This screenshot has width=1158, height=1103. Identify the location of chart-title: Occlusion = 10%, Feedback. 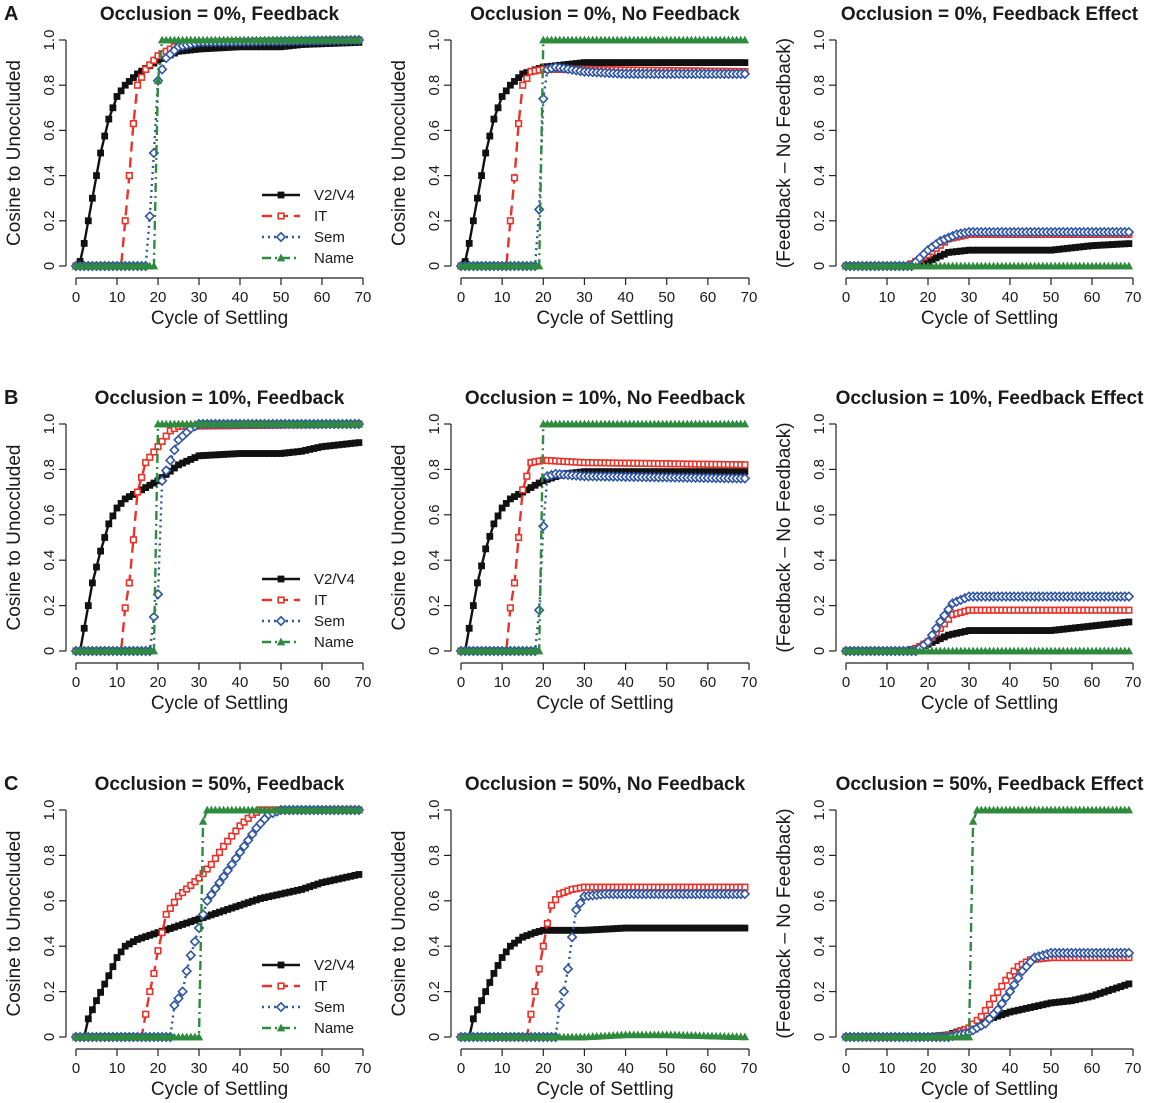
(220, 398).